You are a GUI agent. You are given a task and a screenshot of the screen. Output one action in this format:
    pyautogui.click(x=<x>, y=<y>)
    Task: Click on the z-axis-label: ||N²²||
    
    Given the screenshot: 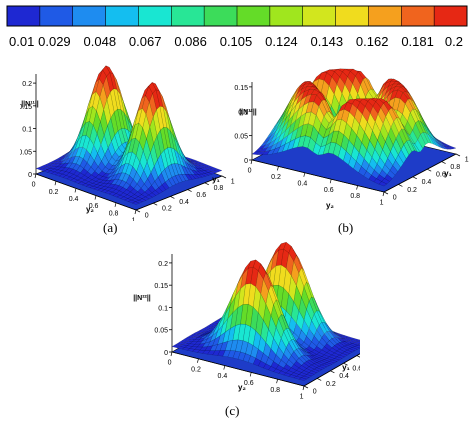 What is the action you would take?
    pyautogui.click(x=142, y=298)
    